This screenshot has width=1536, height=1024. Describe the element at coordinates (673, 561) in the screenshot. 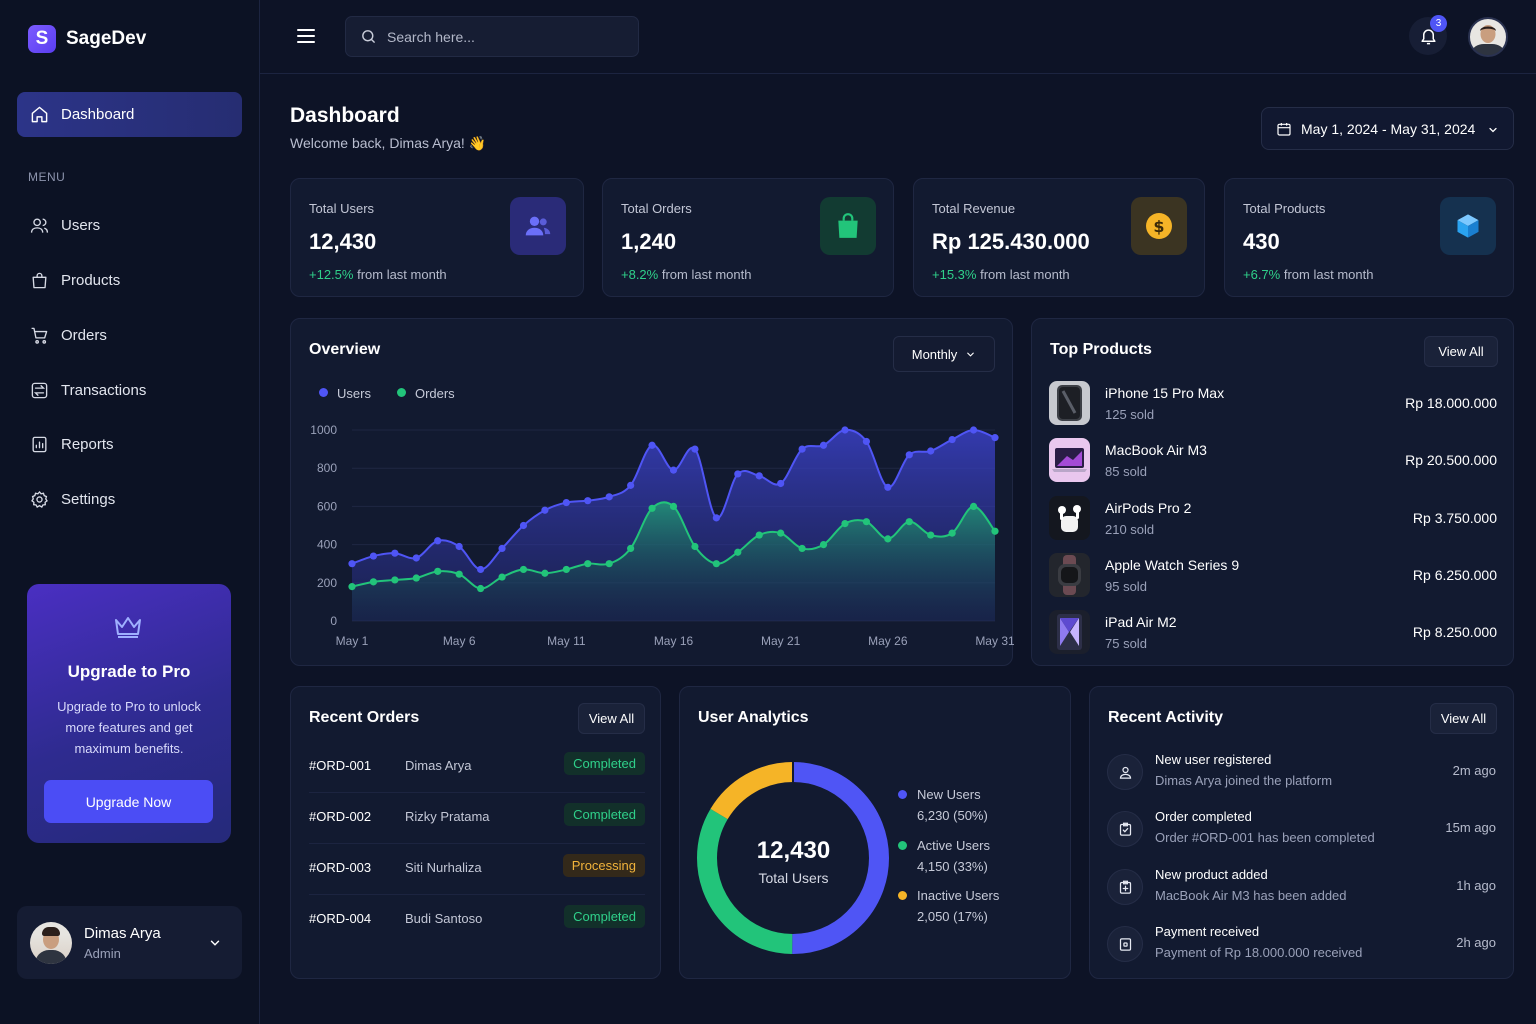

I see `area-orders` at that location.